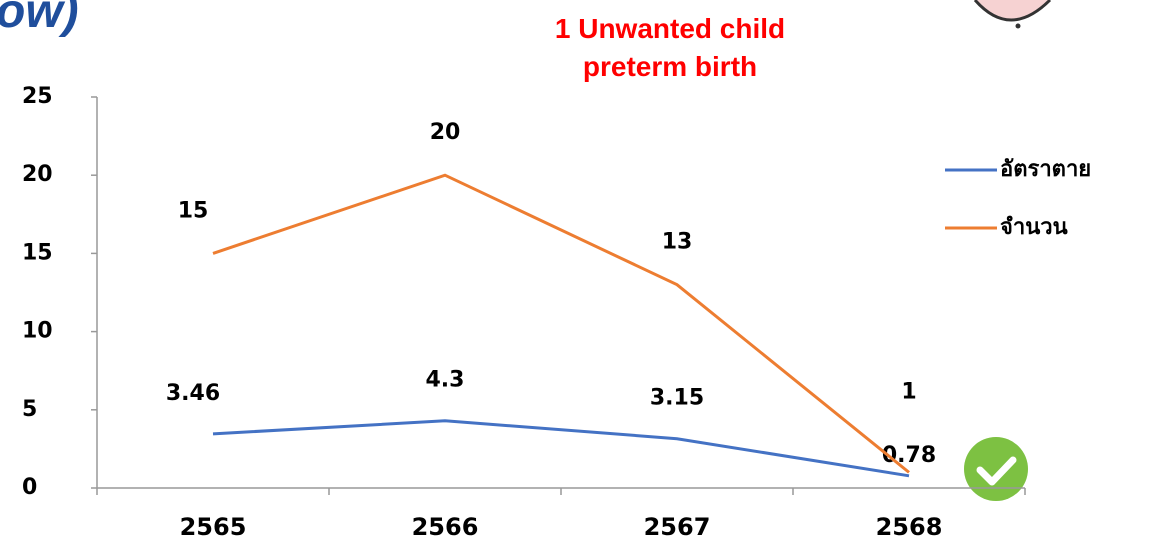 This screenshot has height=556, width=1153. What do you see at coordinates (445, 380) in the screenshot?
I see `data-label: 4.3` at bounding box center [445, 380].